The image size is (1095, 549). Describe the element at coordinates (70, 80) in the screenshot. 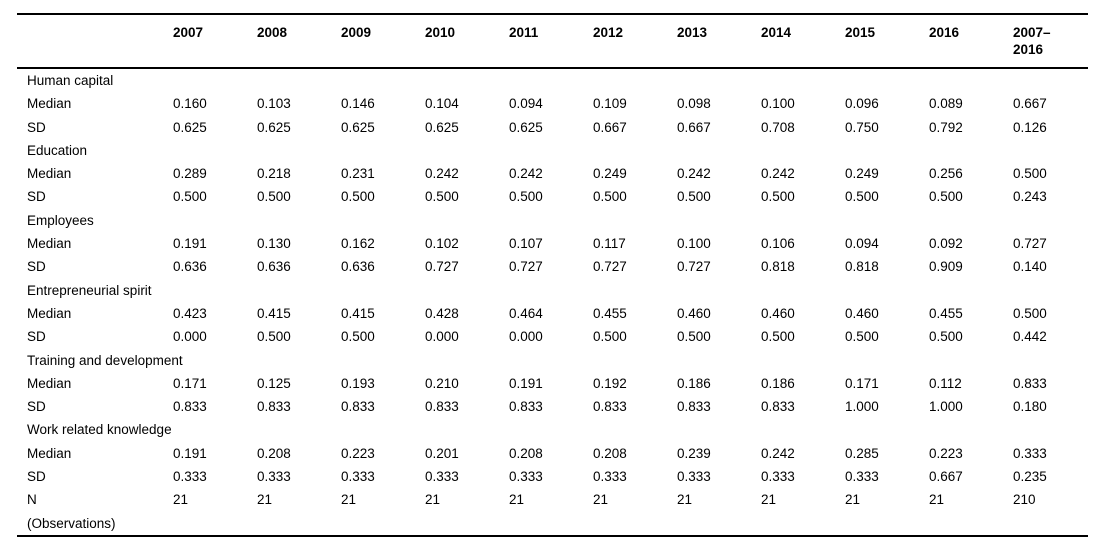

I see `section-name-cell: Human capital` at that location.